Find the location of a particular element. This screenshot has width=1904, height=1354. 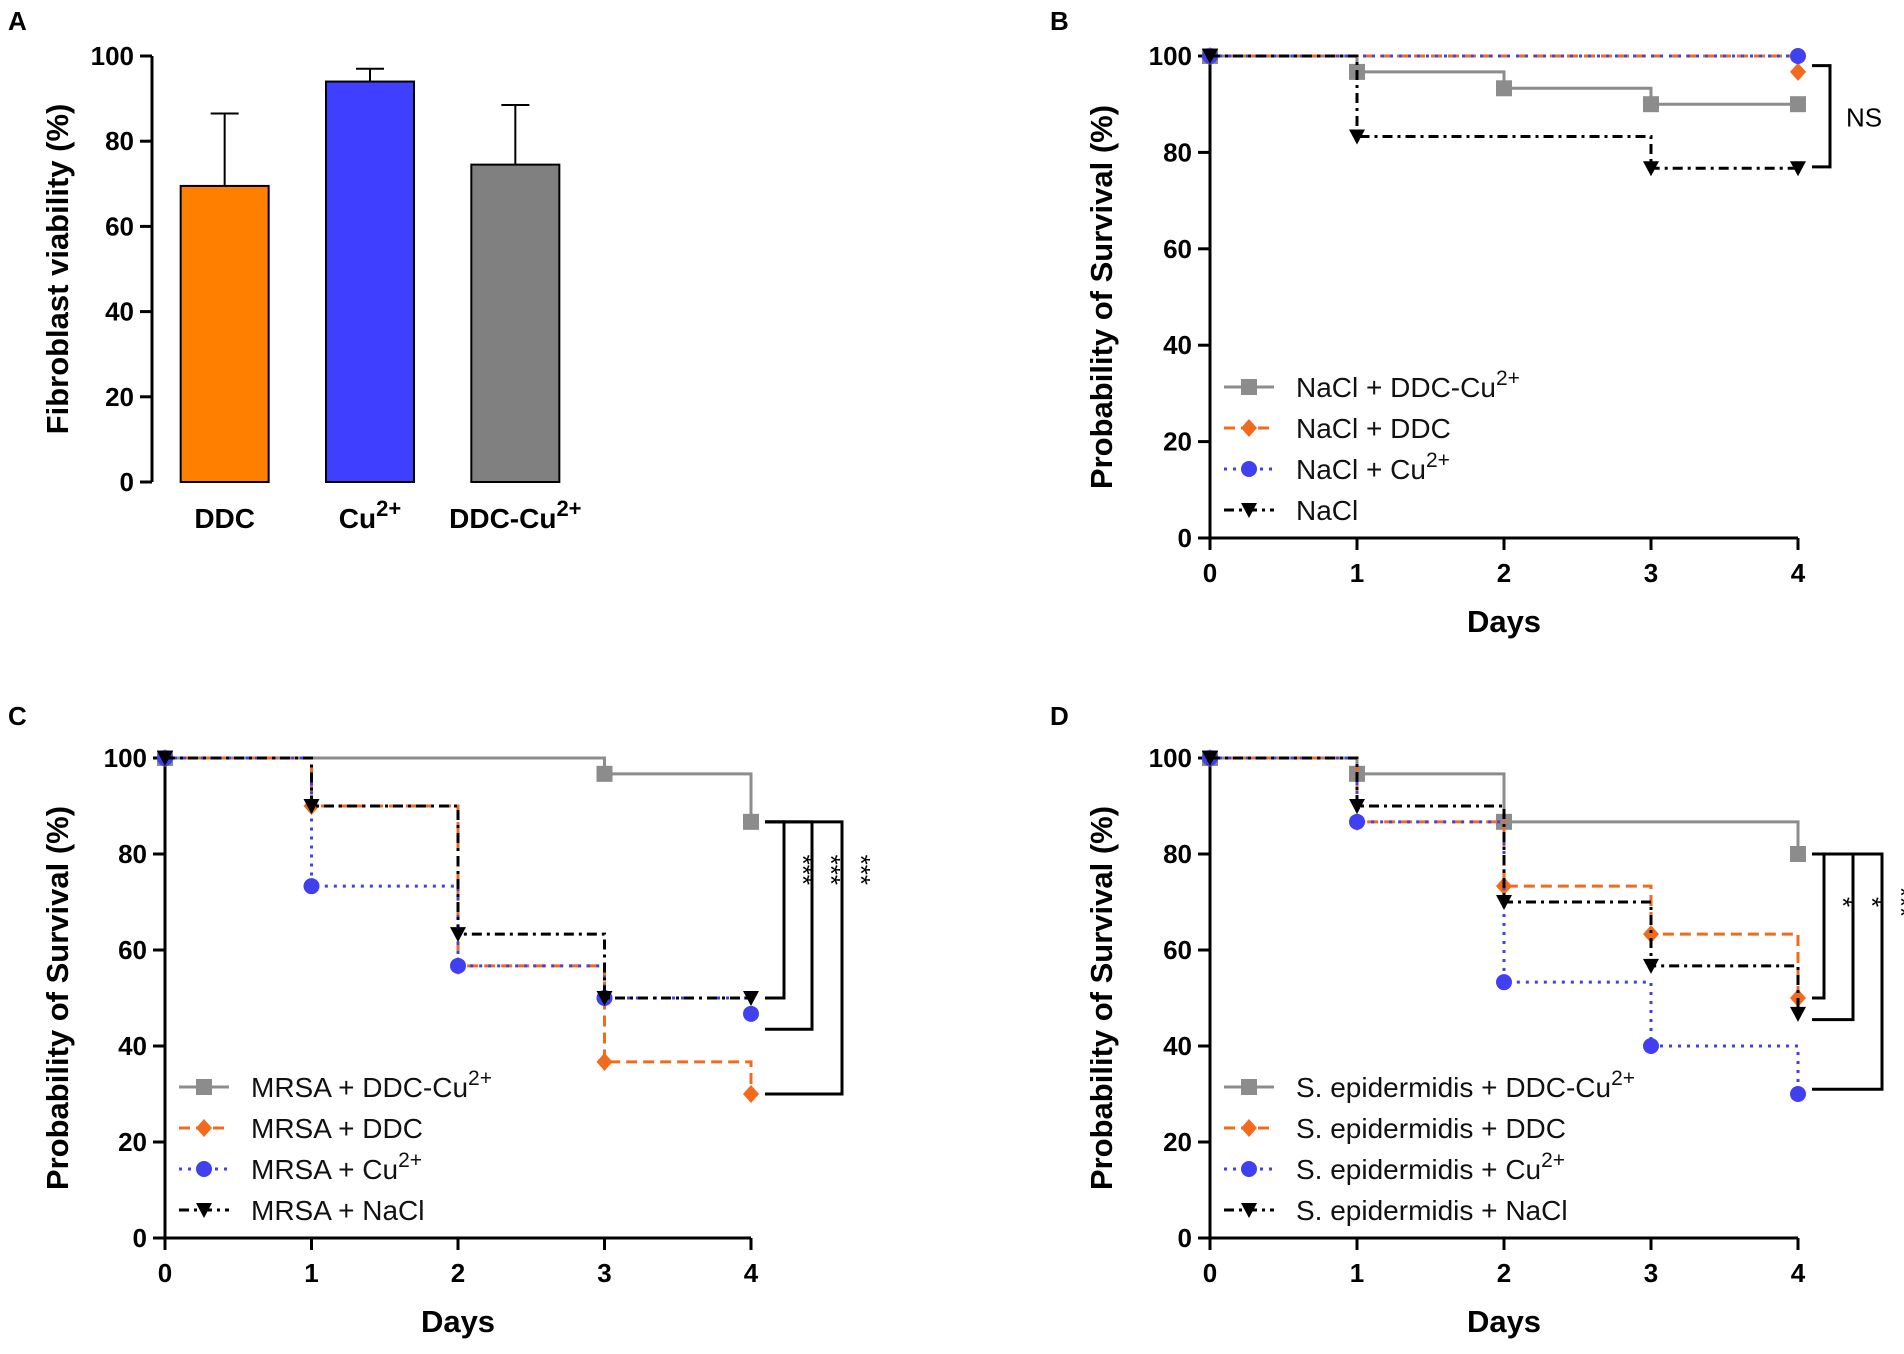

x-axis-title: Days is located at coordinates (1504, 621).